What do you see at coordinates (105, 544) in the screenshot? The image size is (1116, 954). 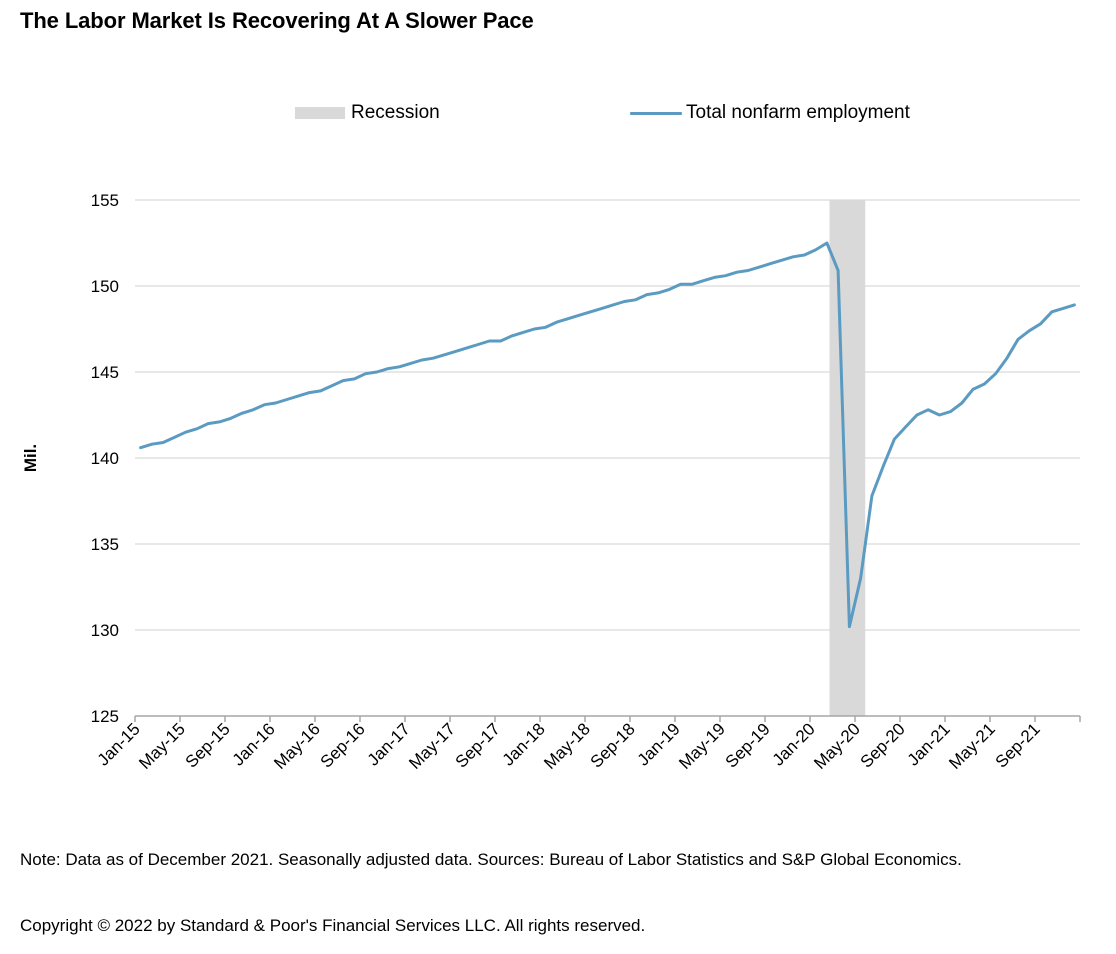 I see `y-tick-label: 135` at bounding box center [105, 544].